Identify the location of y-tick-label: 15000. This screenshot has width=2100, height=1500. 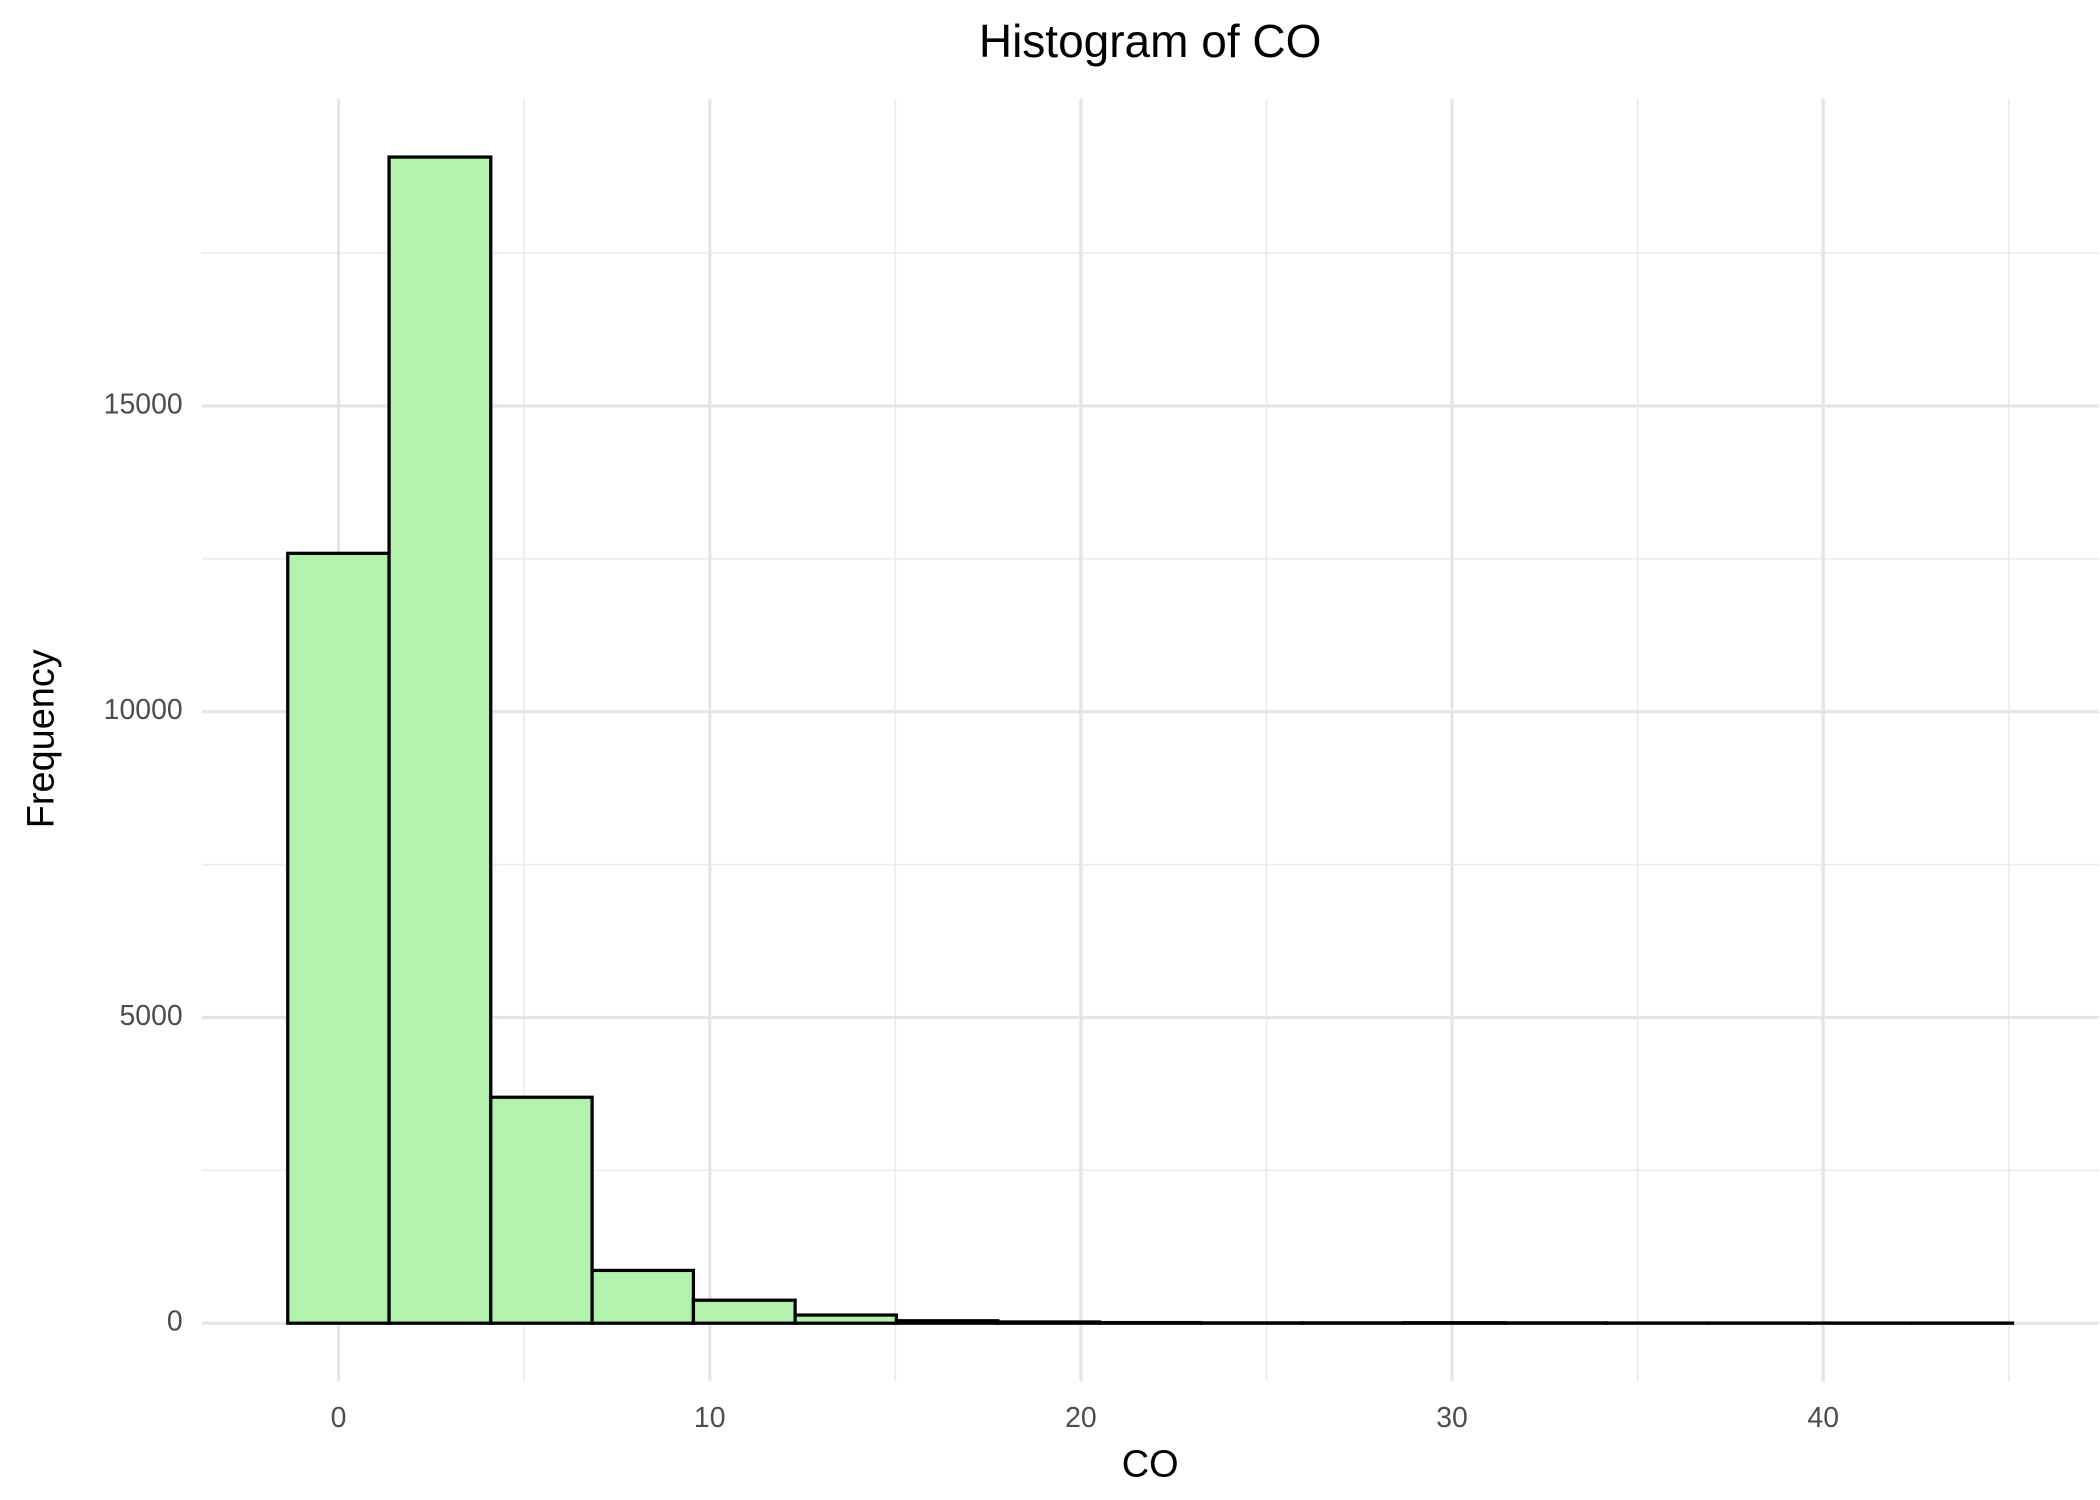
(143, 404).